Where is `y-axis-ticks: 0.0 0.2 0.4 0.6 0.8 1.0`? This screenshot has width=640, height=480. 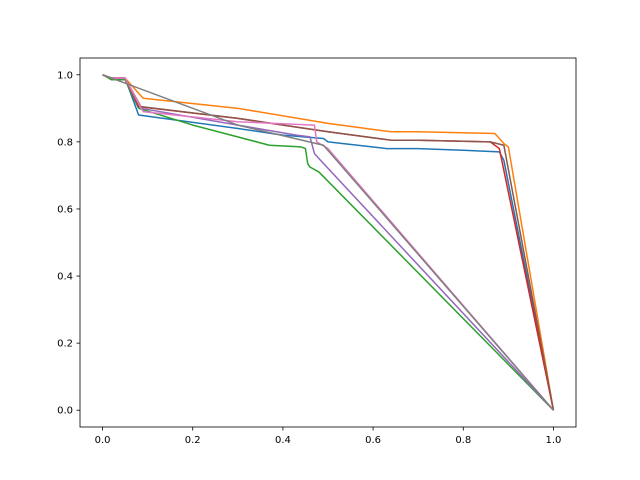
y-axis-ticks: 0.0 0.2 0.4 0.6 0.8 1.0 is located at coordinates (68, 243).